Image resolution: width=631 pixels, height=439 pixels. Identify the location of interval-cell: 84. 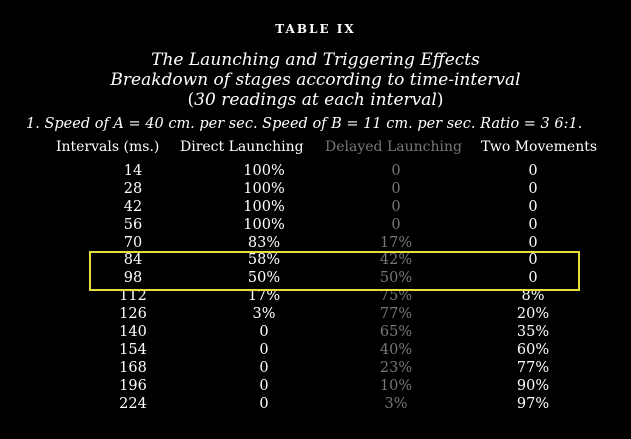
(133, 260).